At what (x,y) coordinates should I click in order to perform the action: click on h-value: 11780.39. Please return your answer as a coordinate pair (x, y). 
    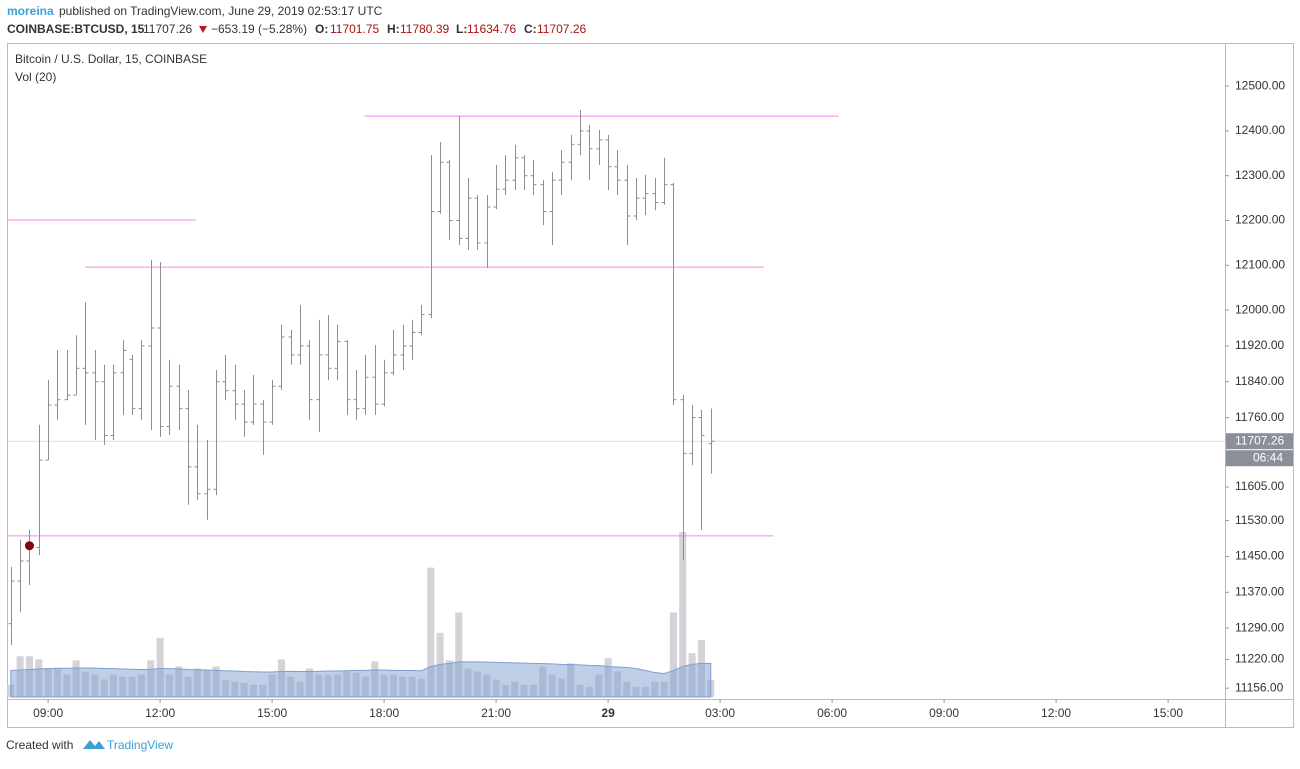
    Looking at the image, I should click on (424, 29).